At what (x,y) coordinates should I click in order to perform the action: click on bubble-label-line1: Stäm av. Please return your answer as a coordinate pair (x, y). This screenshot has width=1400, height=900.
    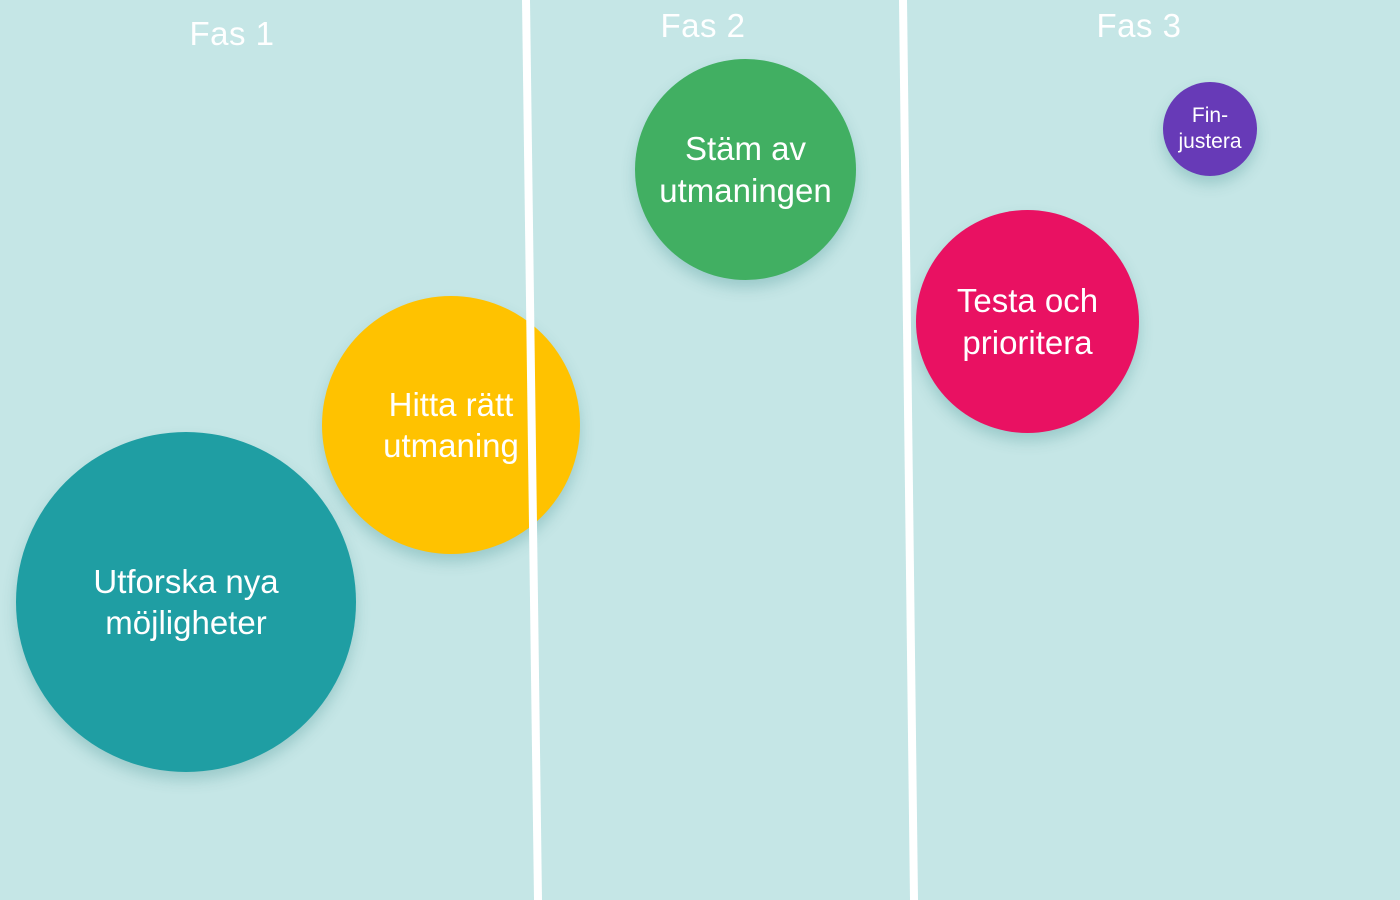
    Looking at the image, I should click on (745, 149).